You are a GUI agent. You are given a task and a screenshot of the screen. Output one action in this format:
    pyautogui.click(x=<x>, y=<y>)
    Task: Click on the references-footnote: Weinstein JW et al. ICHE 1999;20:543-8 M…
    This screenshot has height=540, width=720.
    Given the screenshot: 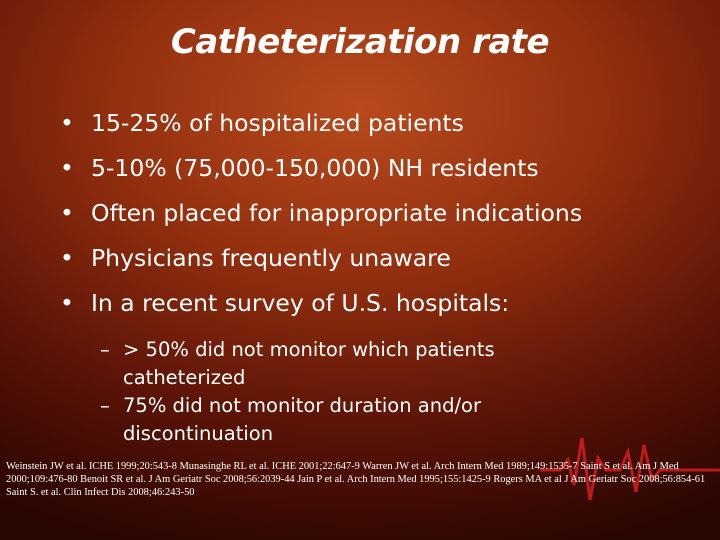 What is the action you would take?
    pyautogui.click(x=356, y=479)
    